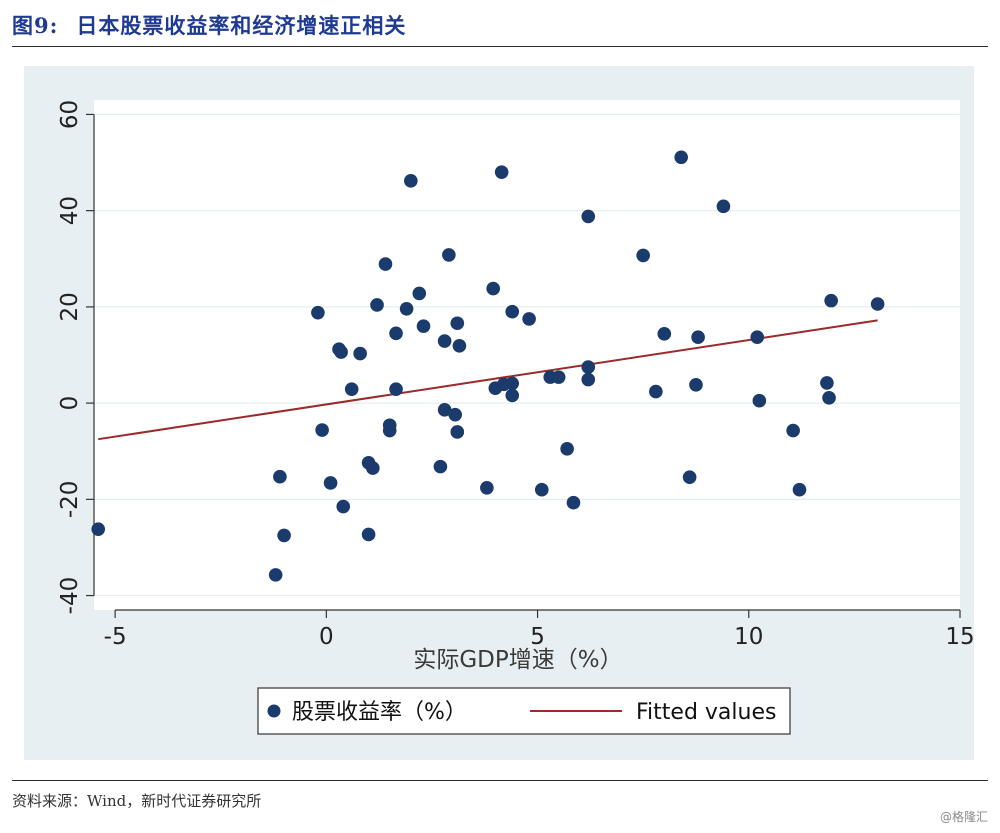 Image resolution: width=1000 pixels, height=833 pixels. Describe the element at coordinates (379, 712) in the screenshot. I see `legend-label-scatter: 股票收益率（%）` at that location.